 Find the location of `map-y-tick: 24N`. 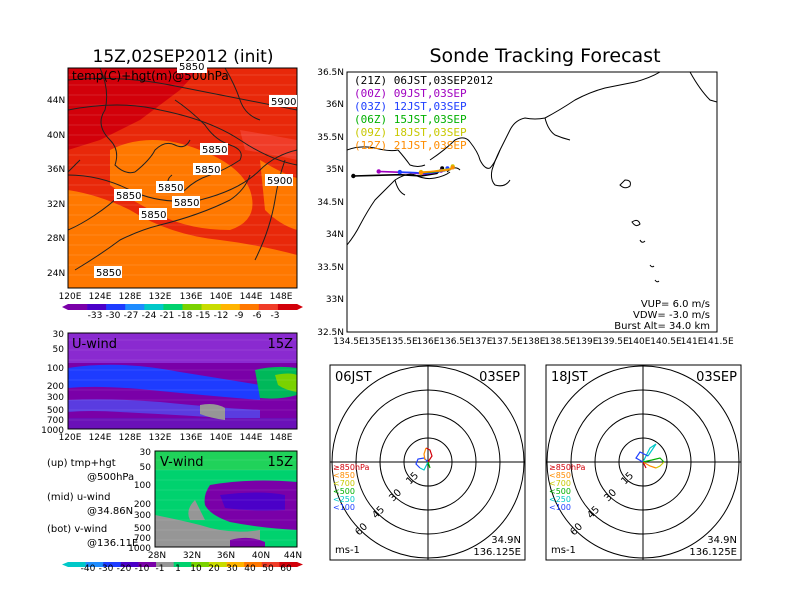

map-y-tick: 24N is located at coordinates (56, 274).